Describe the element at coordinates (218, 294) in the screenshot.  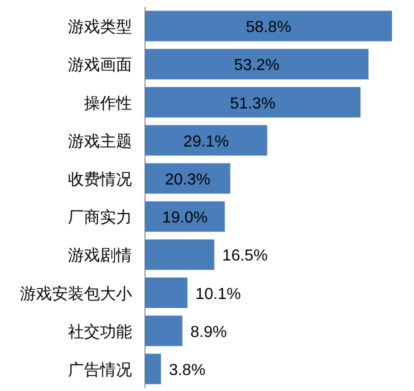
I see `data-label: 10.1%` at that location.